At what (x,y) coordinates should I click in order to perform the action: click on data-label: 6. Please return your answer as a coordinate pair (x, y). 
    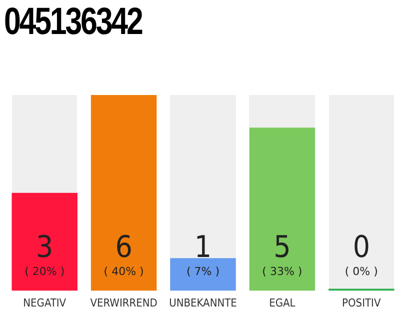
    Looking at the image, I should click on (123, 247).